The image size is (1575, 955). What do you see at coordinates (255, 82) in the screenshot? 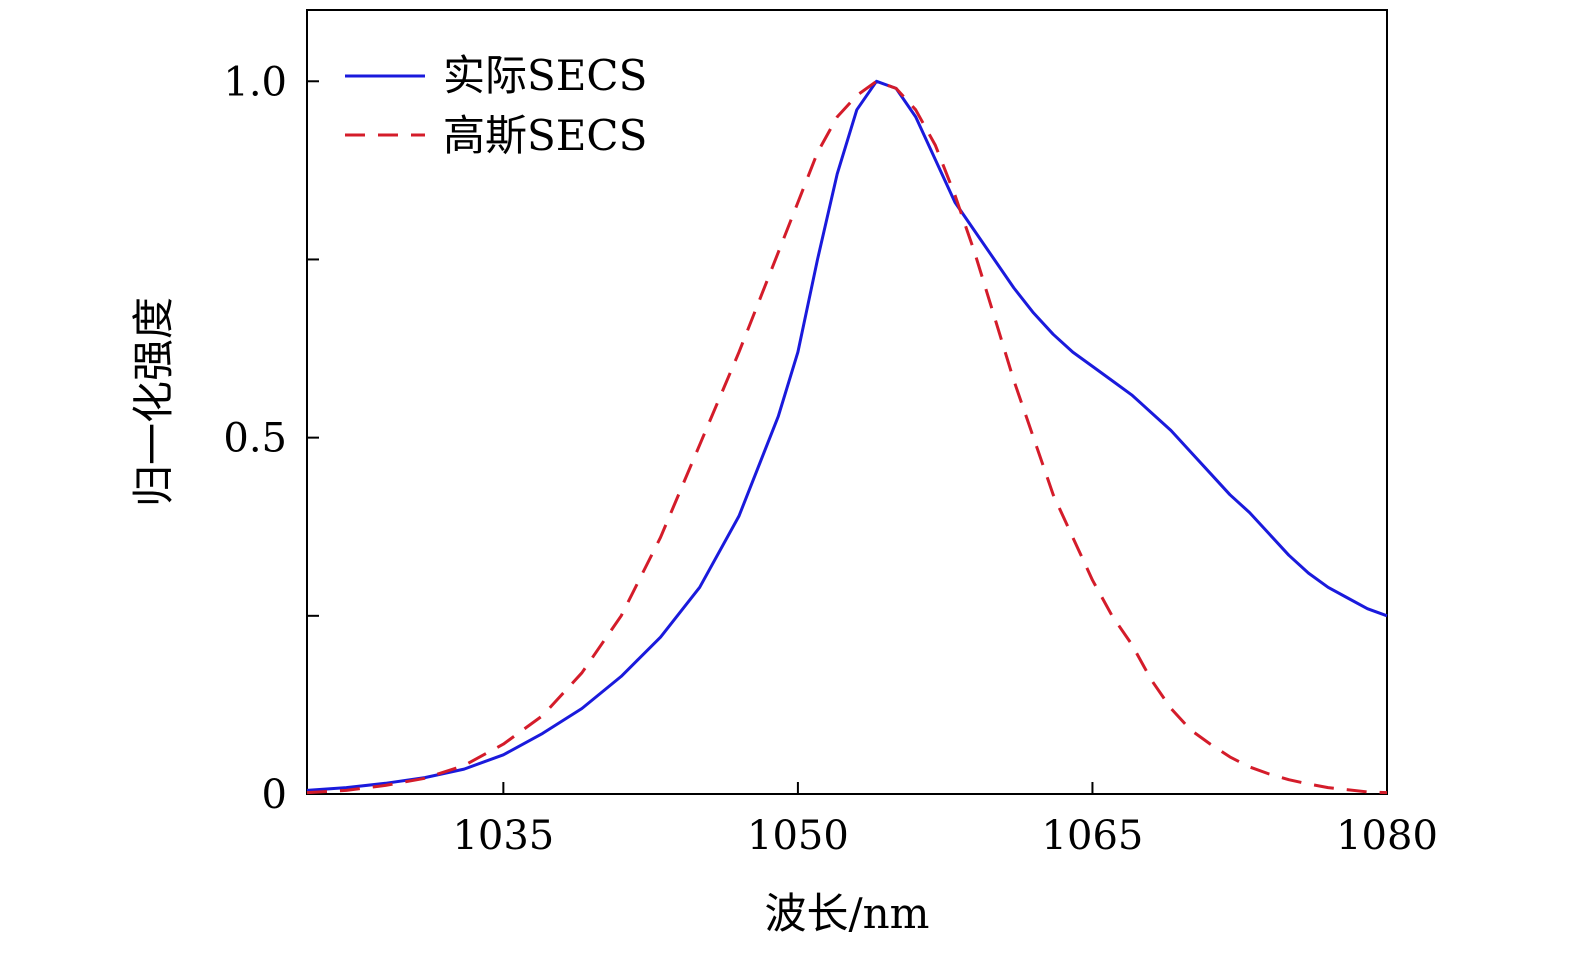
I see `y-tick-label: 1.0` at bounding box center [255, 82].